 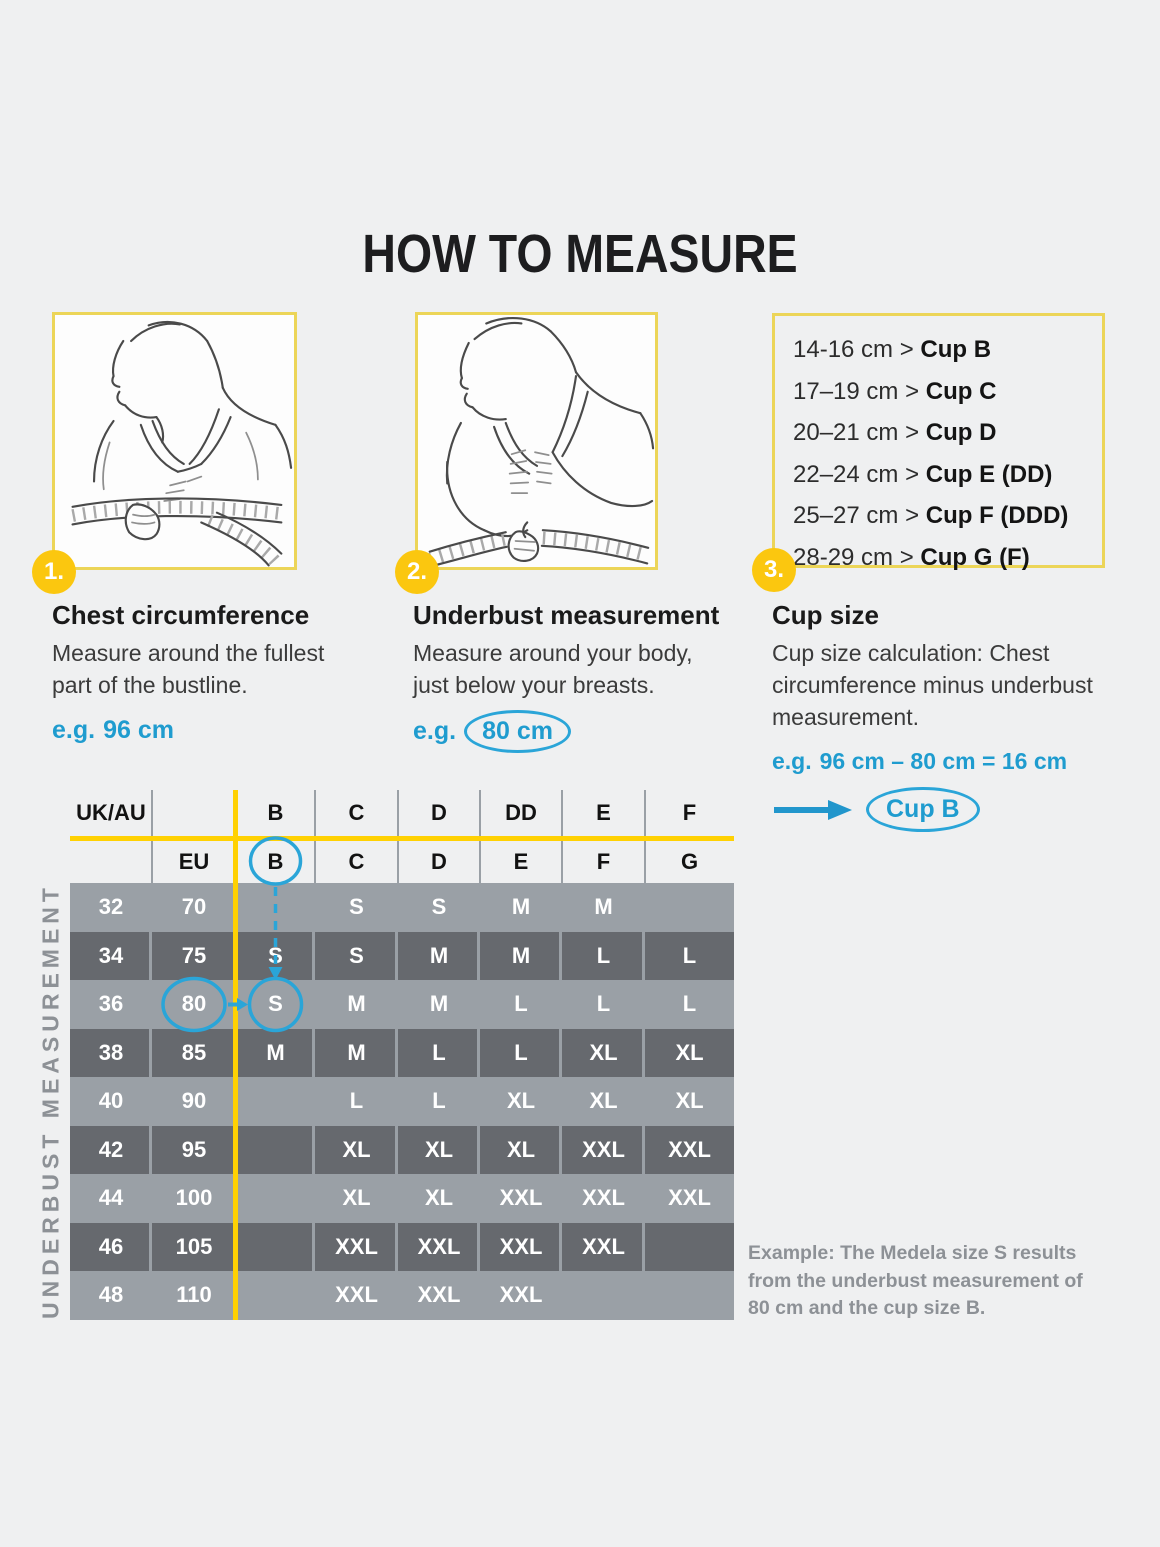 I want to click on ukau-header-row: UK/AU B C D DD E F, so click(x=402, y=813).